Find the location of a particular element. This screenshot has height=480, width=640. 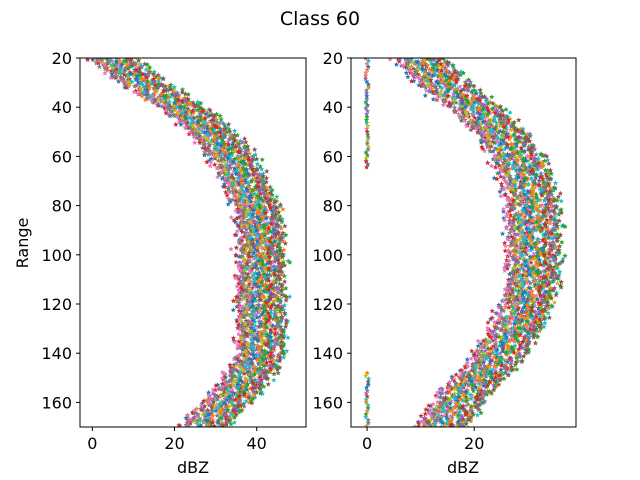

left-x-ticks: 0 20 40 is located at coordinates (177, 440).